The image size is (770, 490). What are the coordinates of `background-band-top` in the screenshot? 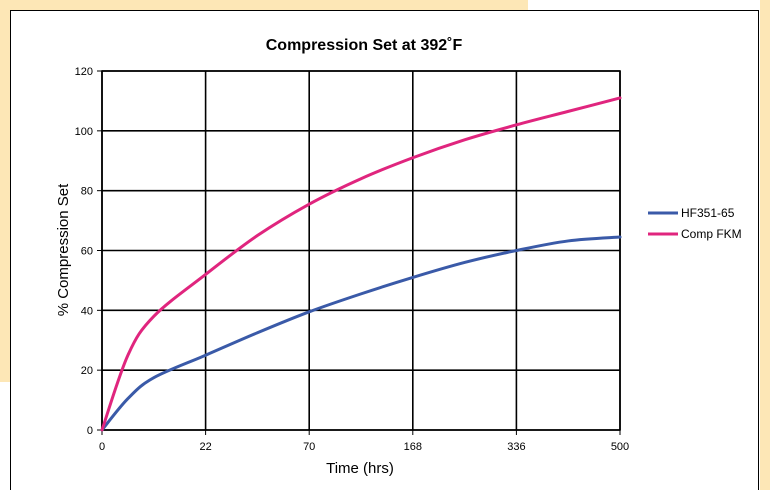 It's located at (264, 5).